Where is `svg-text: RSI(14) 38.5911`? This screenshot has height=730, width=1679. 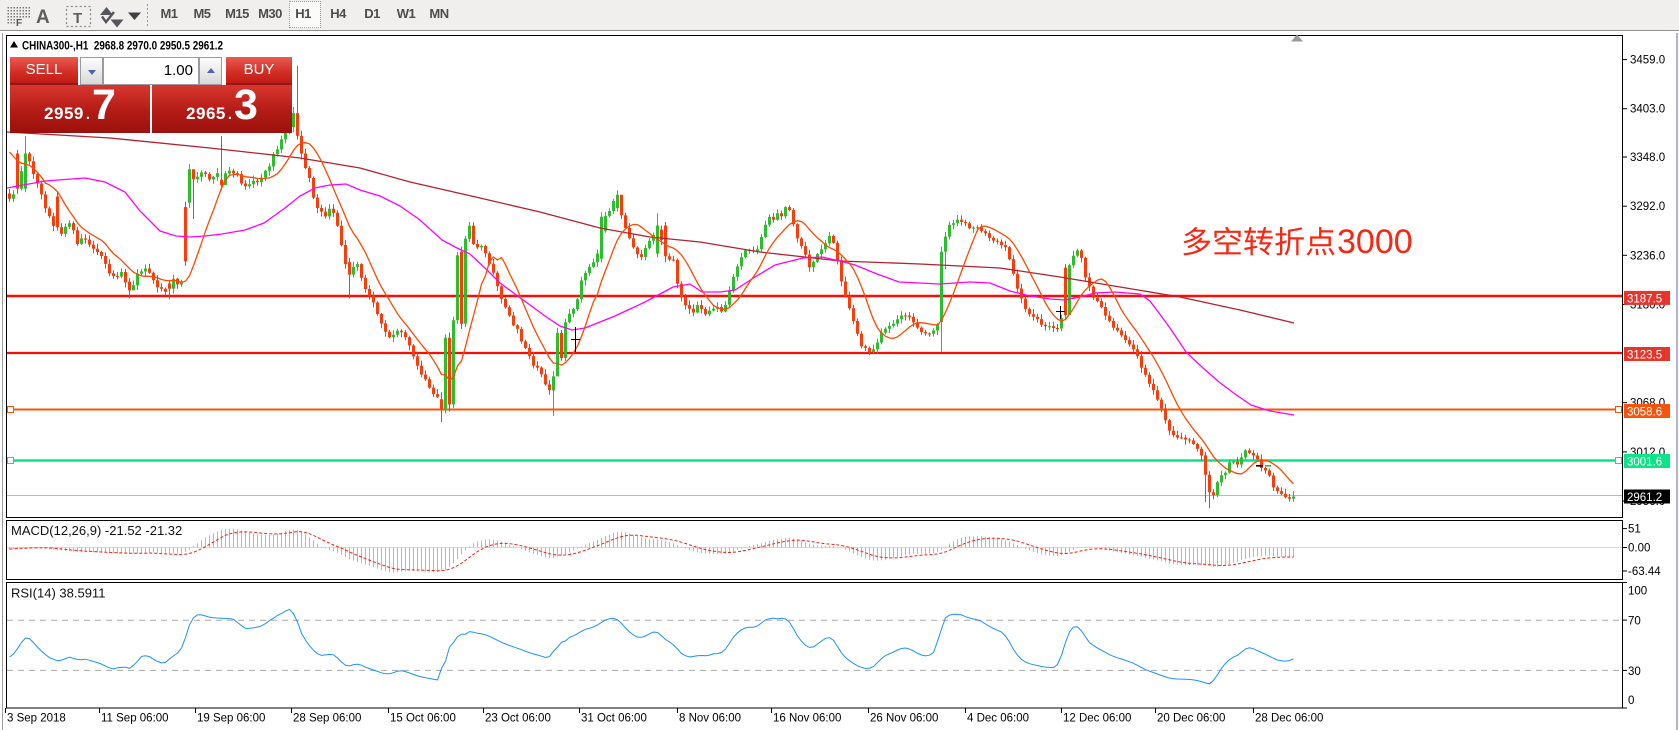 svg-text: RSI(14) 38.5911 is located at coordinates (58, 593).